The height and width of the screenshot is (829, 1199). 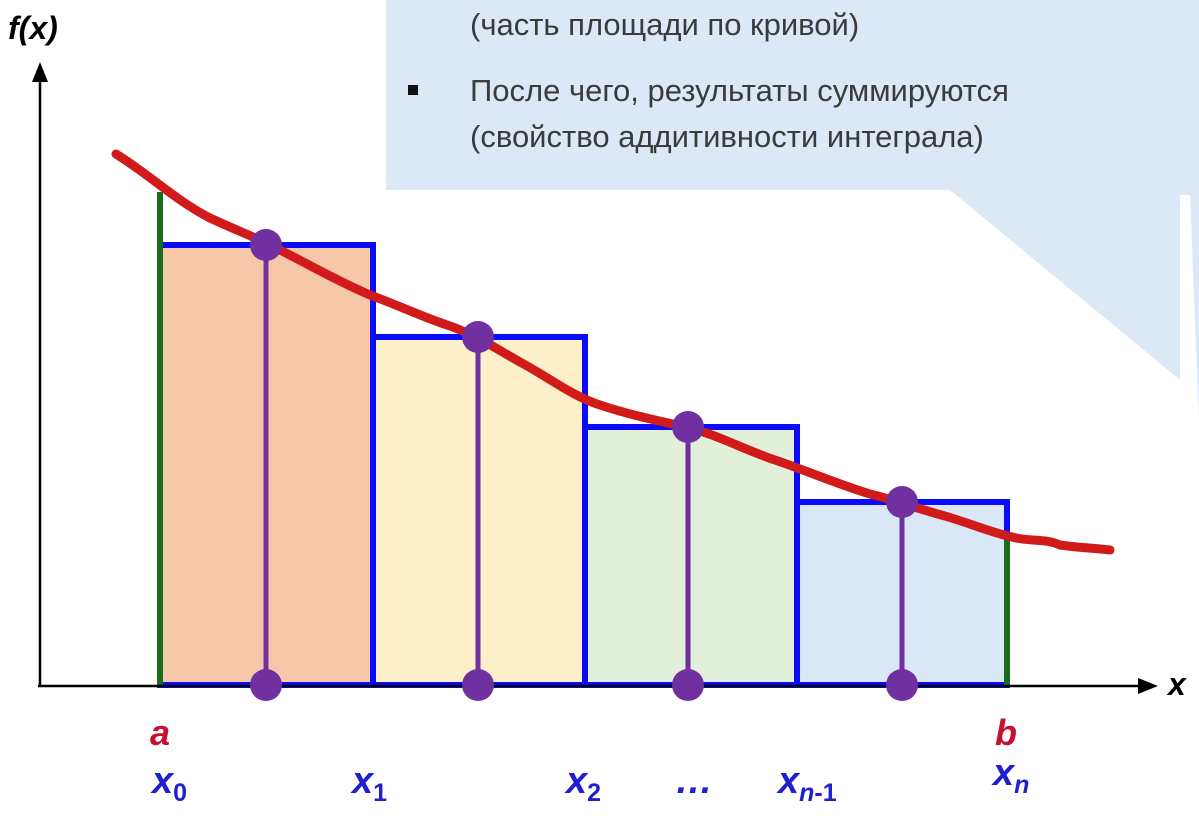 What do you see at coordinates (807, 783) in the screenshot?
I see `node-label-xn-1: xn-1` at bounding box center [807, 783].